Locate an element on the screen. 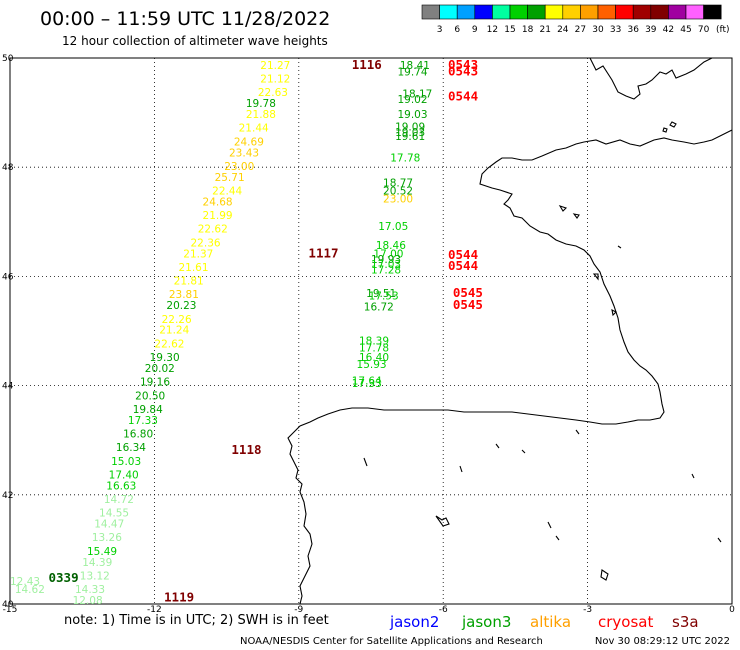  legend-tick-label: 45 is located at coordinates (685, 30).